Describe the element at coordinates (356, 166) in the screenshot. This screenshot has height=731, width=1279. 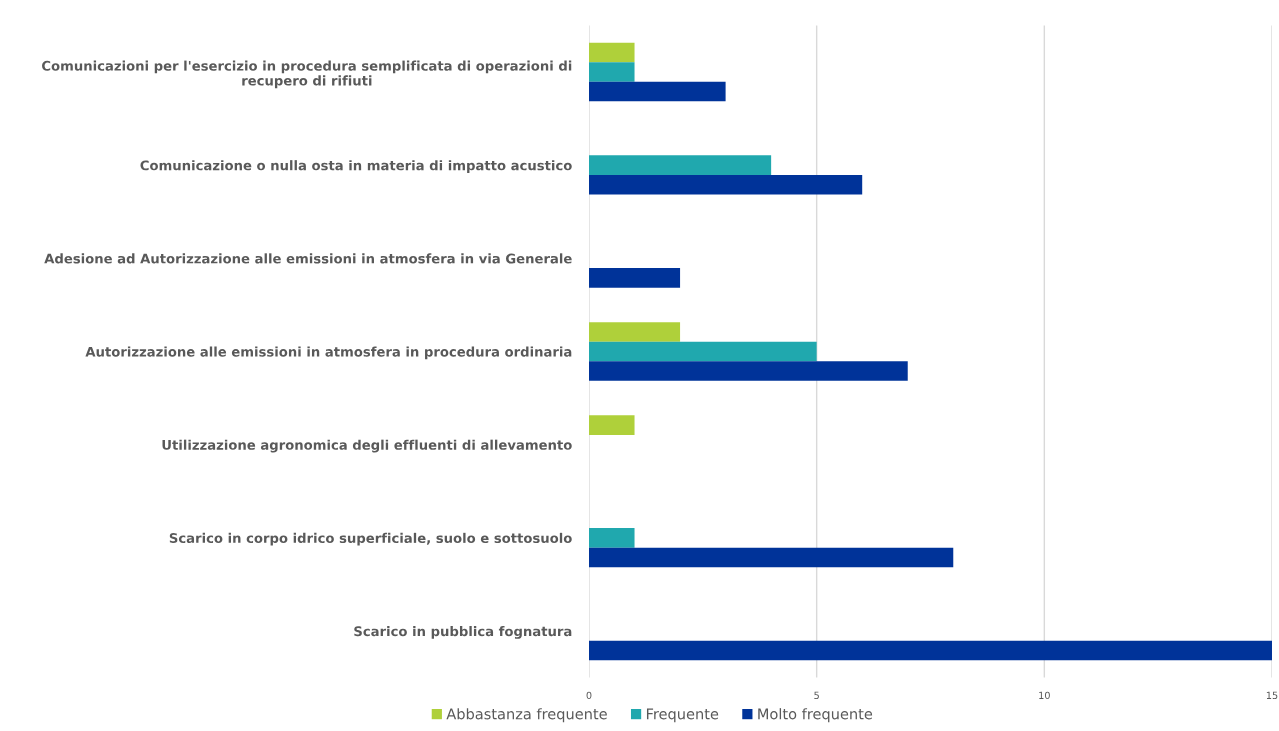
I see `y-tick-label: Comunicazione o nulla osta in materia di impatto acustico` at that location.